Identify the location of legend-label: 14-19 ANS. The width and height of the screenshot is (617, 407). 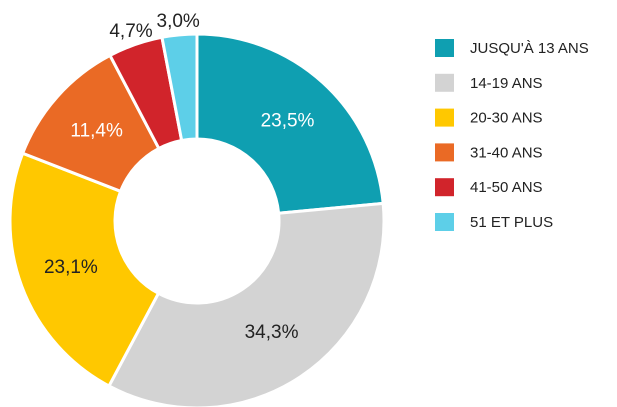
(506, 83).